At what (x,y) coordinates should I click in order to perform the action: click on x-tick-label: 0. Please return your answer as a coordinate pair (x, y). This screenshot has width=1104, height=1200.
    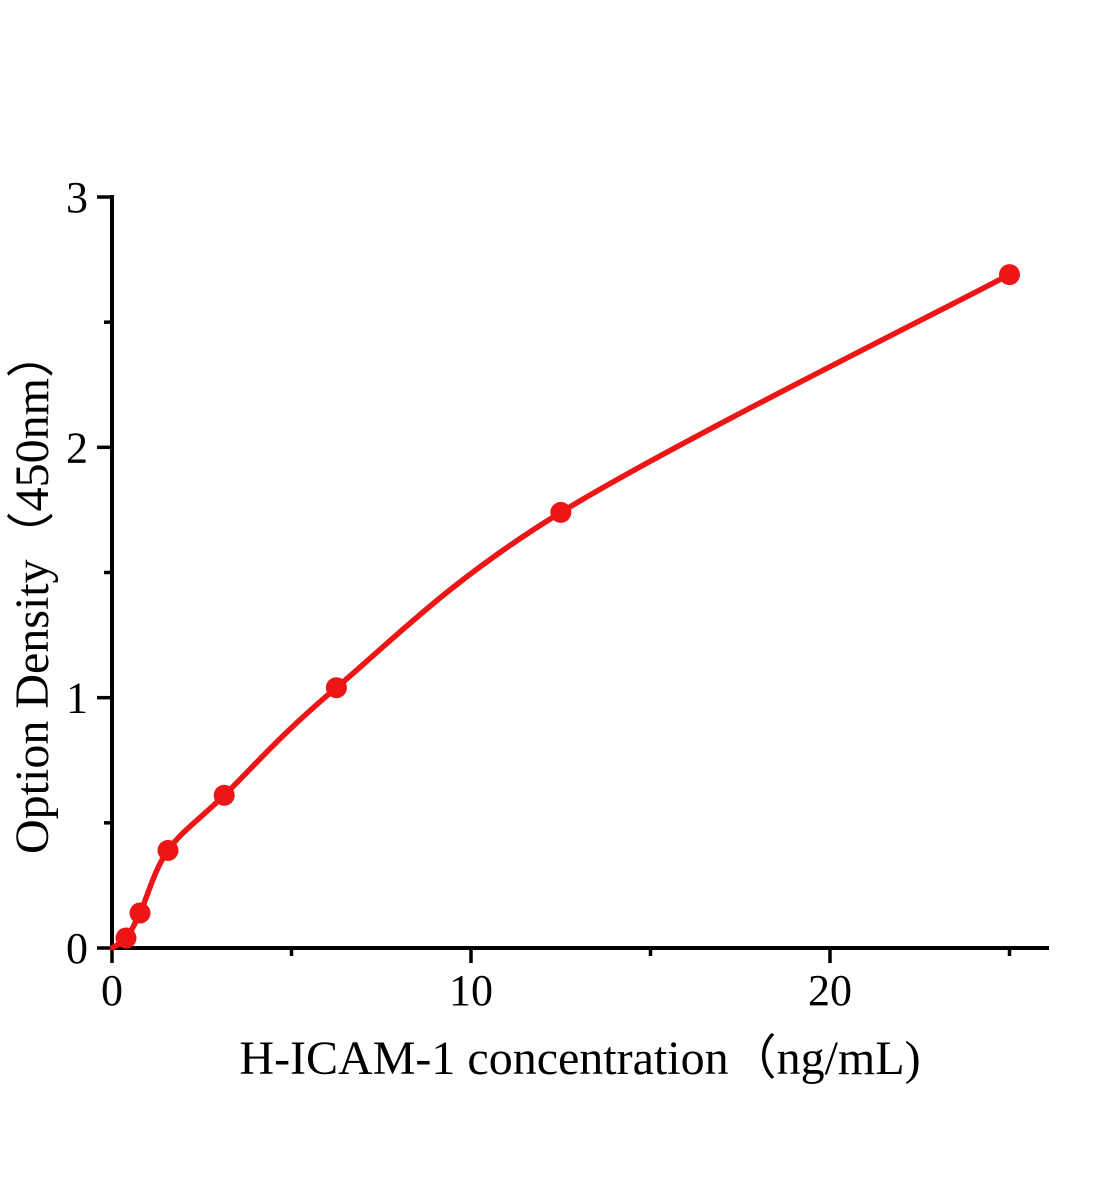
    Looking at the image, I should click on (112, 990).